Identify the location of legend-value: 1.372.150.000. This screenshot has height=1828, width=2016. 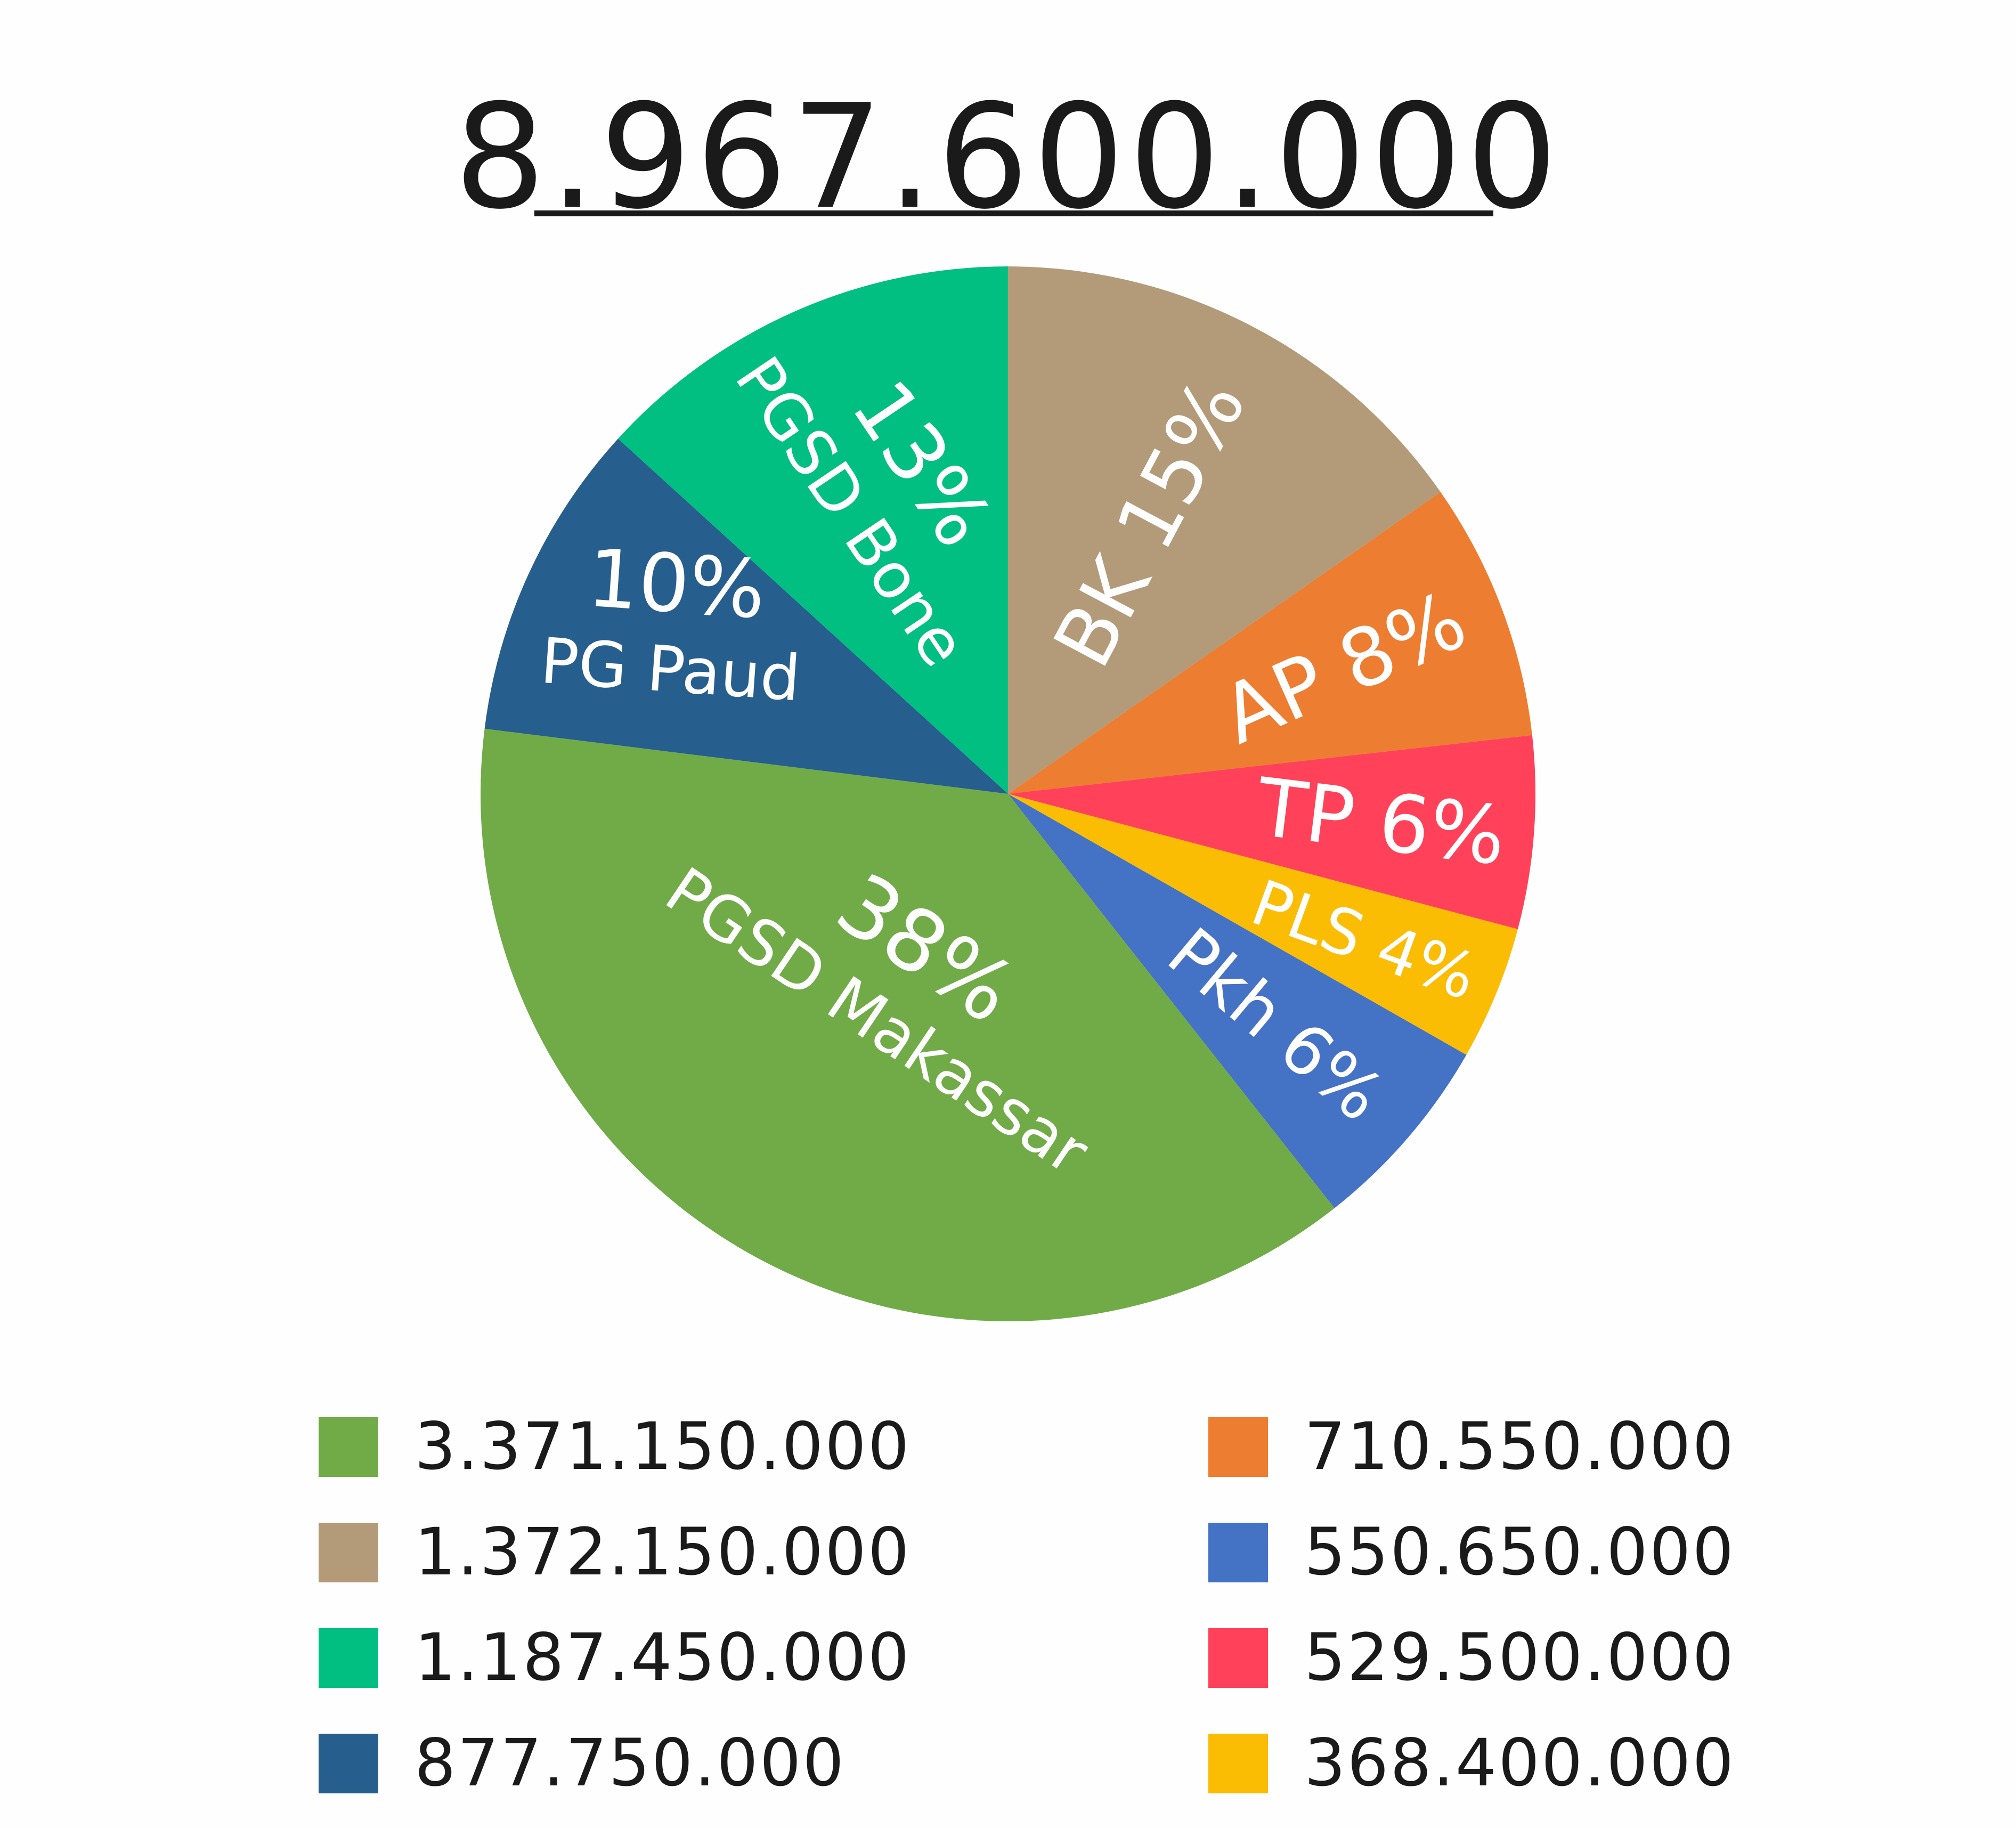
(662, 1552).